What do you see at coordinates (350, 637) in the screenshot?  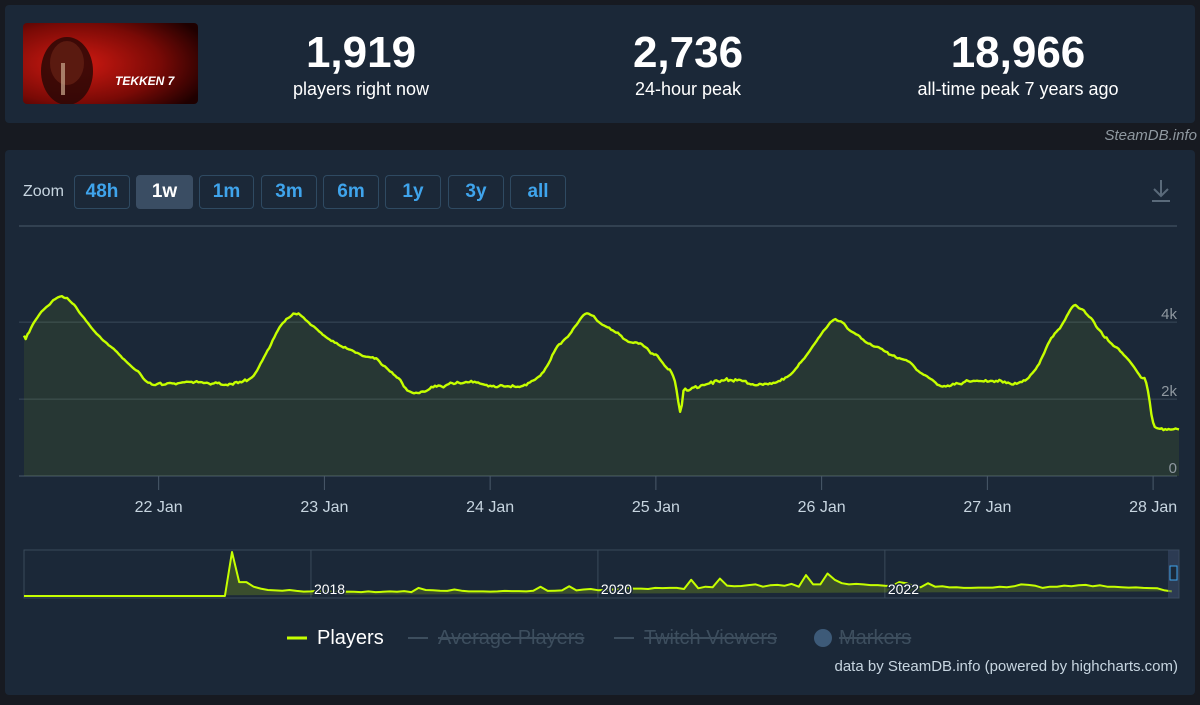 I see `legend-label: Players` at bounding box center [350, 637].